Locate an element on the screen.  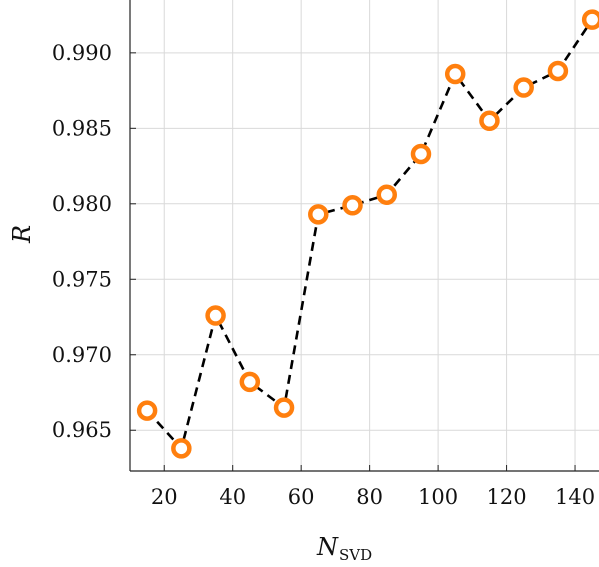
x-axis-label-subscript: SVD is located at coordinates (355, 555).